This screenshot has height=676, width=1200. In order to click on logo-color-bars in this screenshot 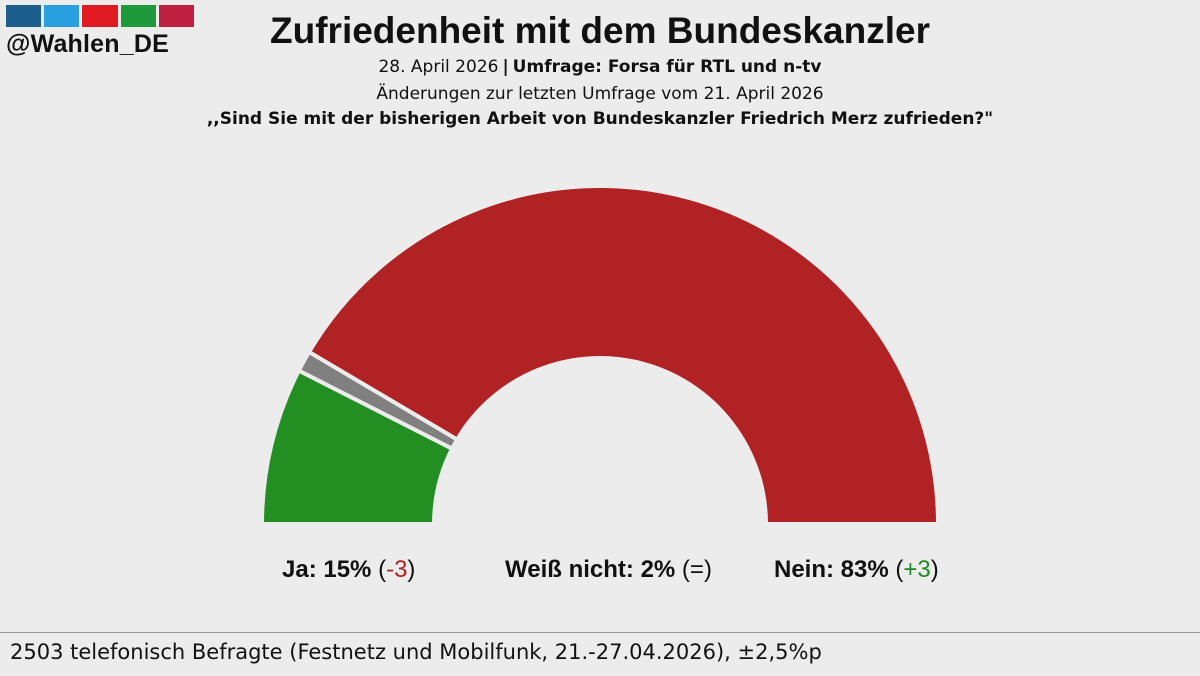, I will do `click(100, 16)`.